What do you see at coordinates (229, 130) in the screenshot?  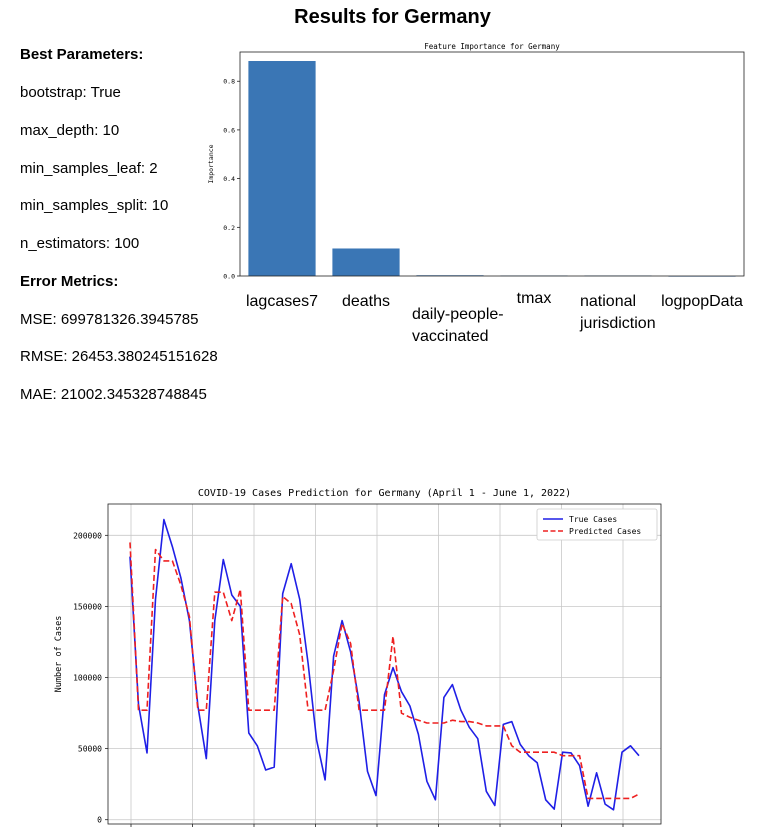 I see `fi-y-tick-label: 0.6` at bounding box center [229, 130].